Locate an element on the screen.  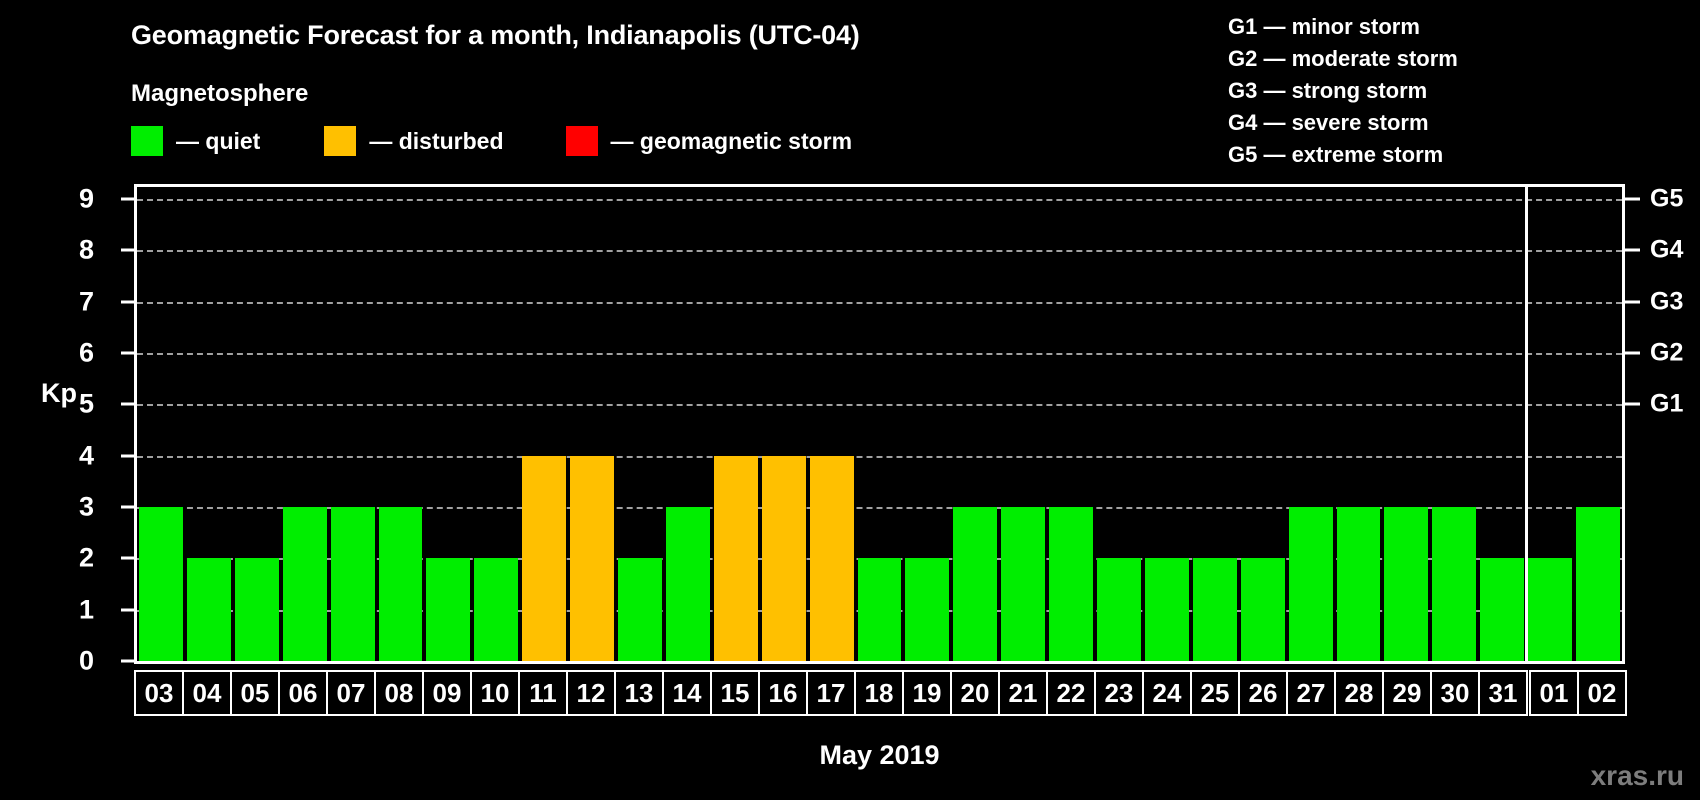
date-cell-21: 21 is located at coordinates (1023, 693).